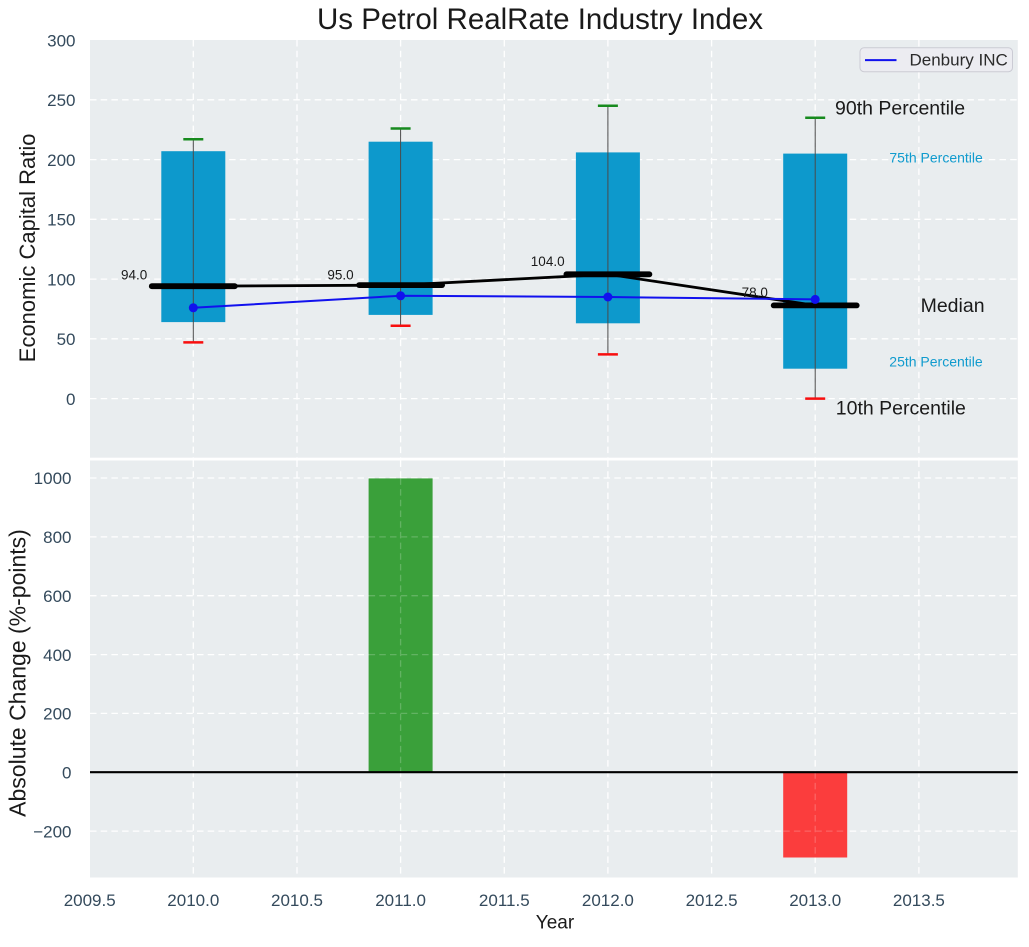 Image resolution: width=1029 pixels, height=947 pixels. Describe the element at coordinates (18, 673) in the screenshot. I see `svg-text: Absolute Change (%-points)` at that location.